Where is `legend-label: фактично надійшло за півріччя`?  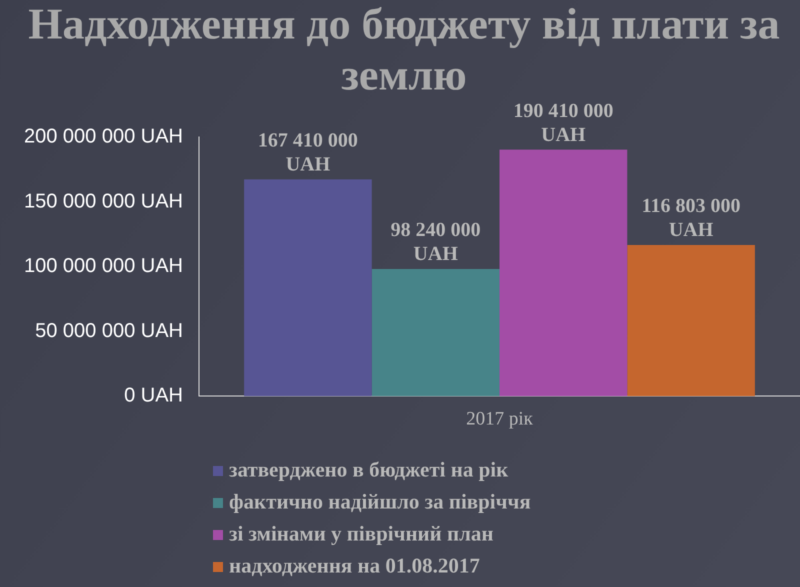
legend-label: фактично надійшло за півріччя is located at coordinates (380, 501).